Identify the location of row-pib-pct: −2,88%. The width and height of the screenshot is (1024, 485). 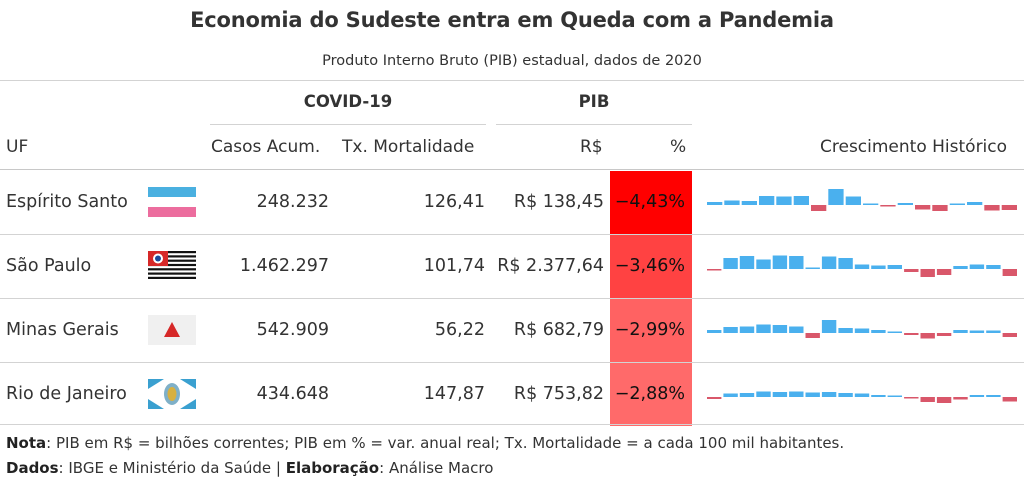
(651, 394).